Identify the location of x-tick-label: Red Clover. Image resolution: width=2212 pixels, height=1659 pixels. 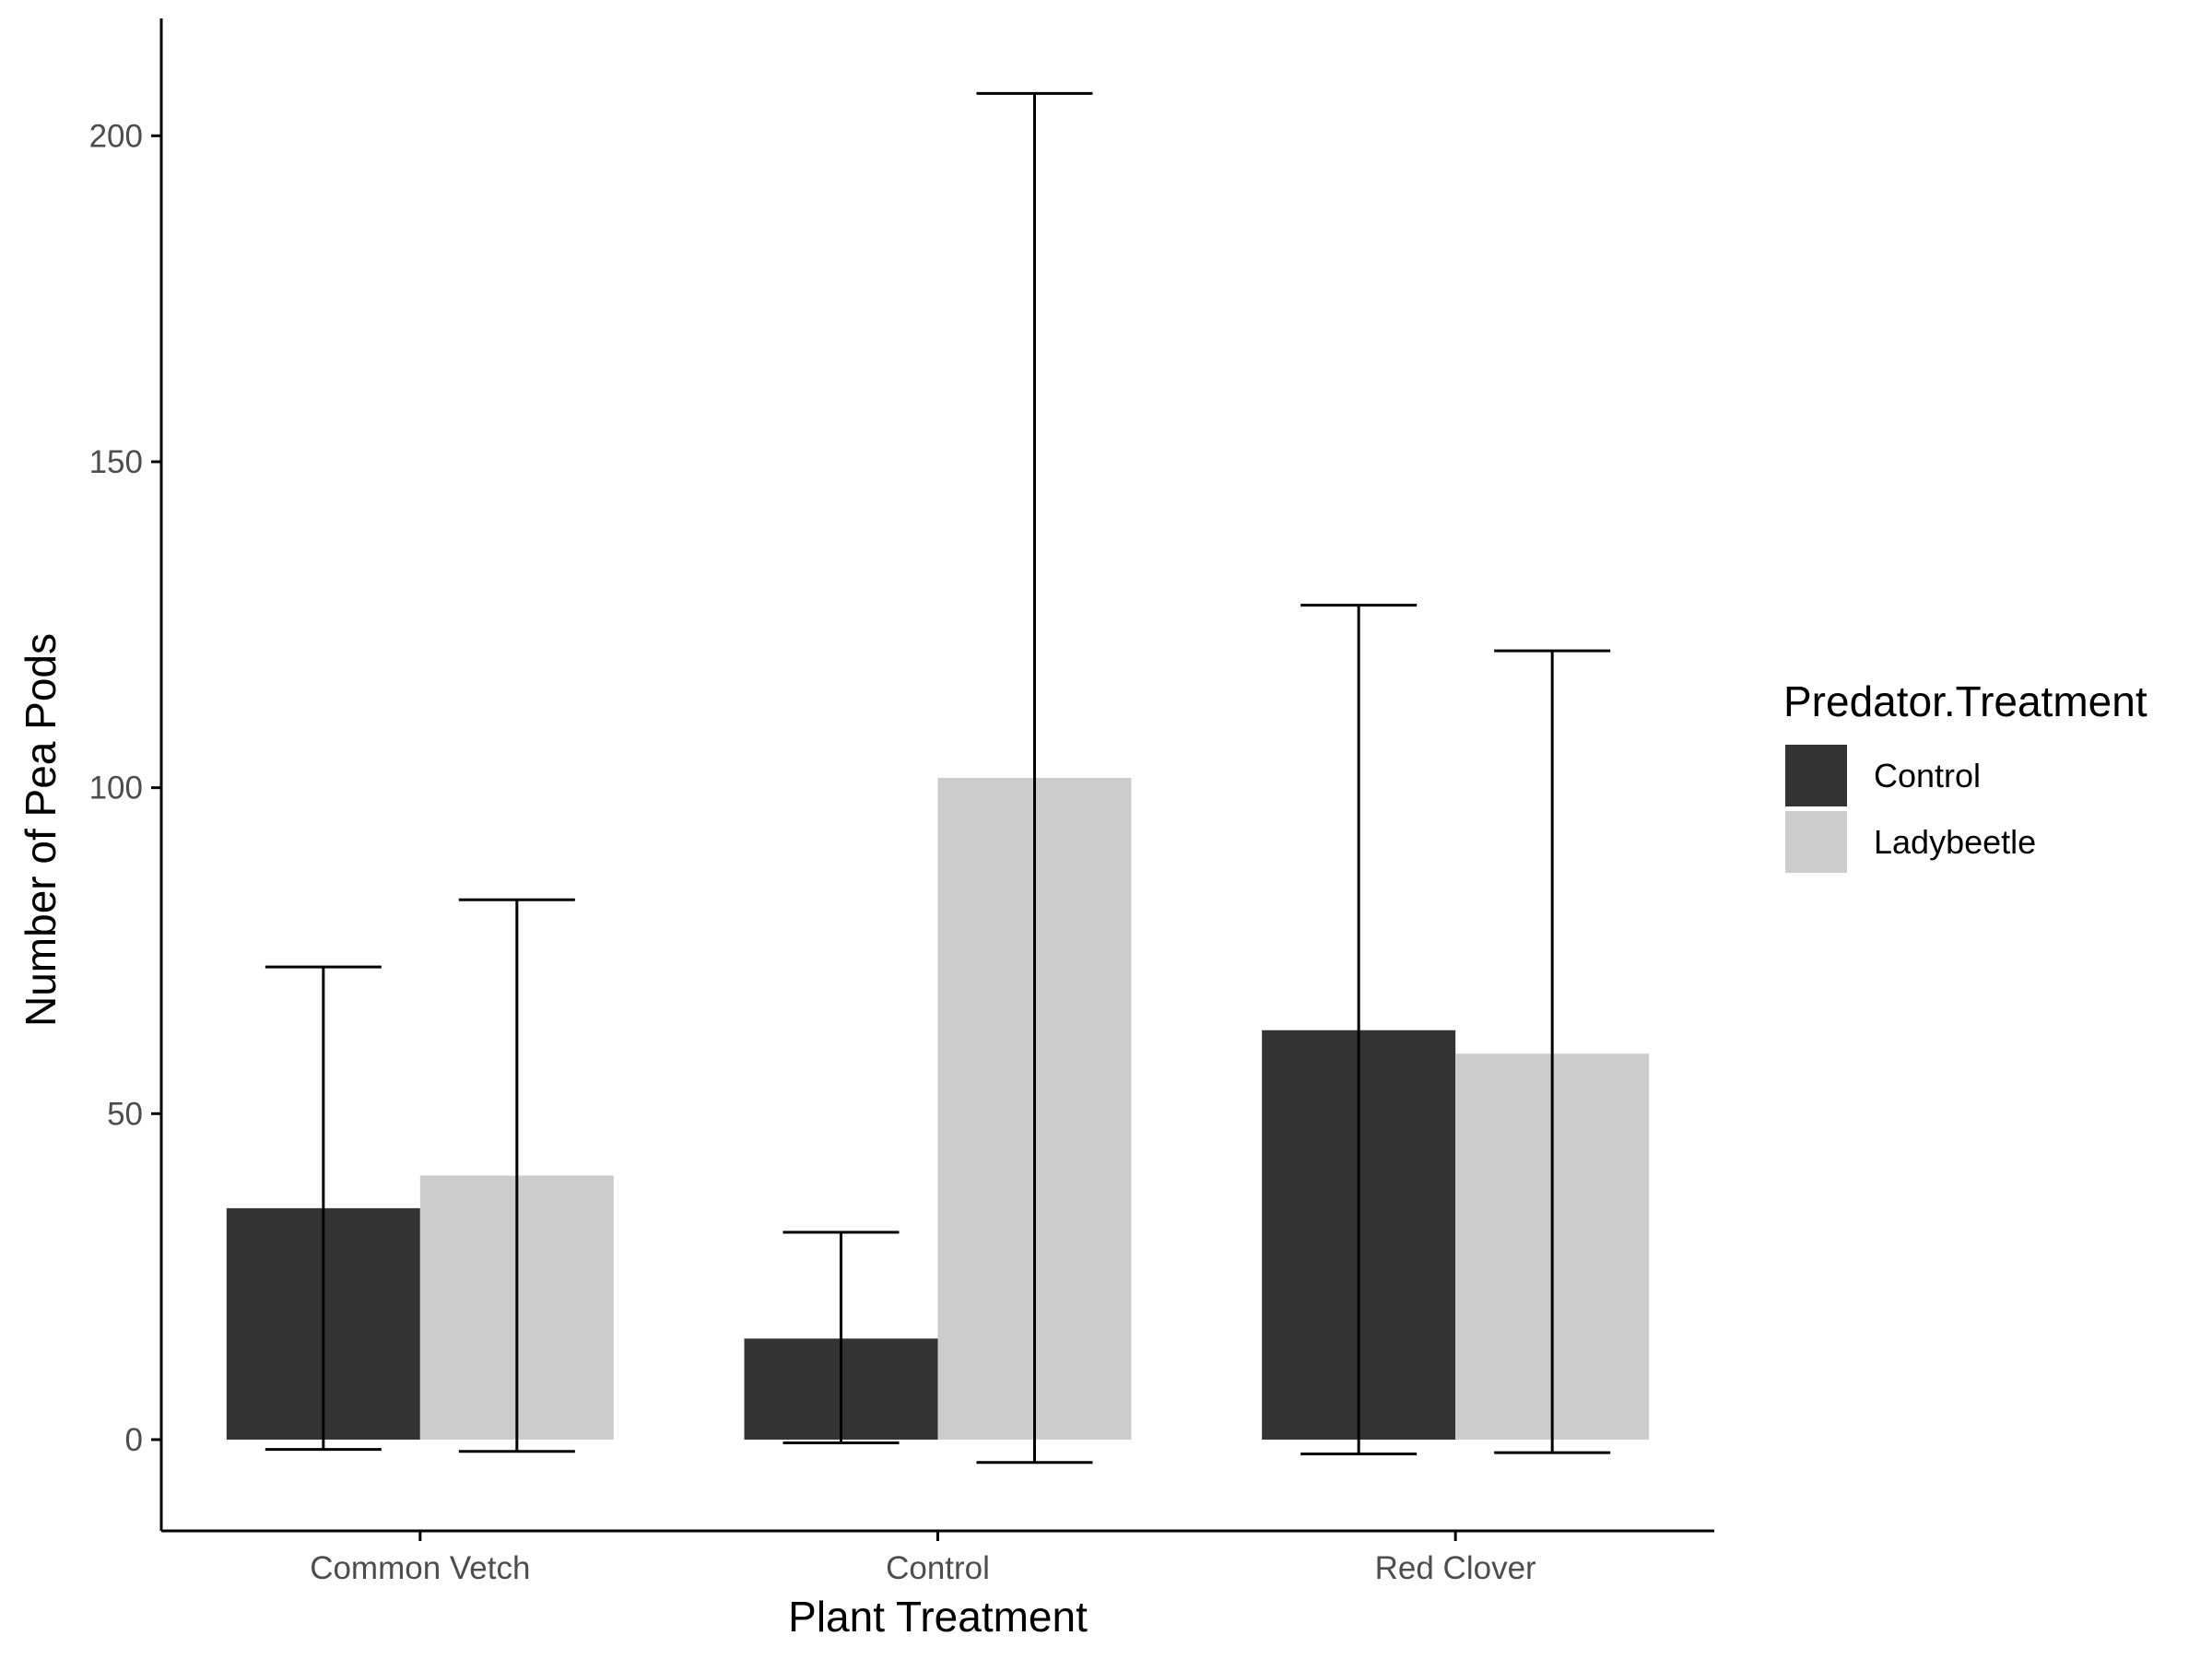
(1455, 1568).